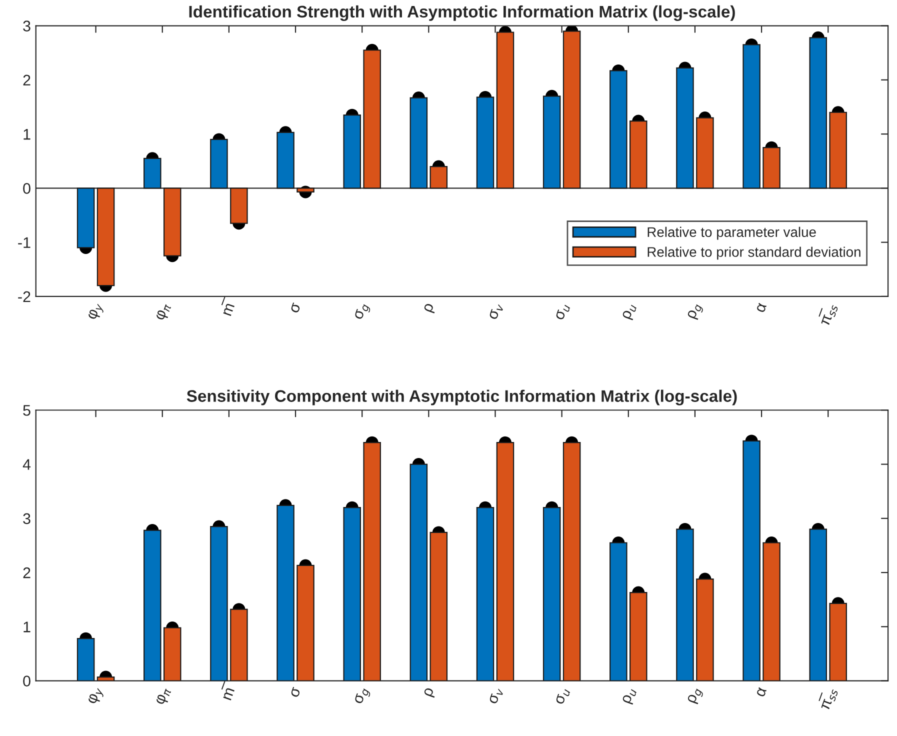 This screenshot has height=736, width=897. Describe the element at coordinates (26, 410) in the screenshot. I see `y-tick-label: 5` at that location.